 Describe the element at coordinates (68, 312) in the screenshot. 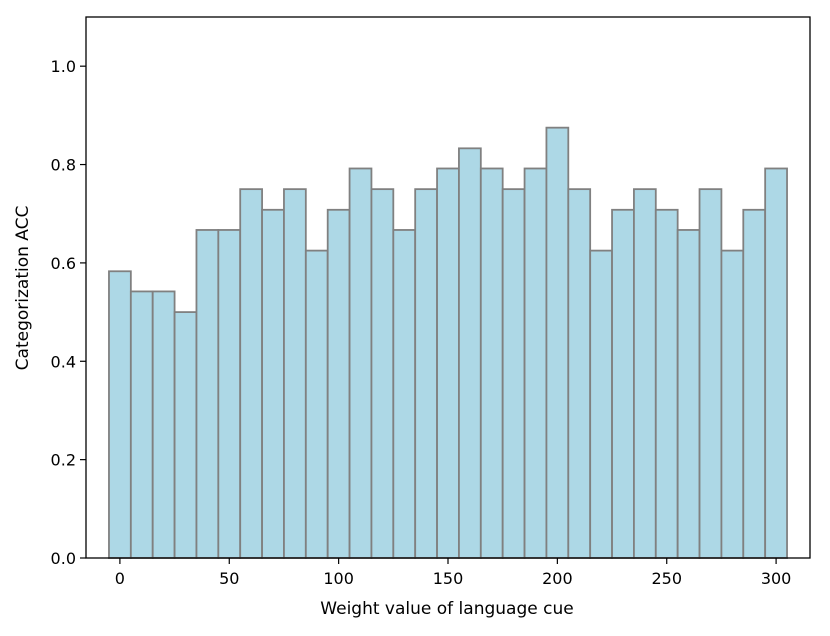

I see `y-axis-ticks: 0.0 0.2 0.4 0.6 0.8 1.0` at that location.